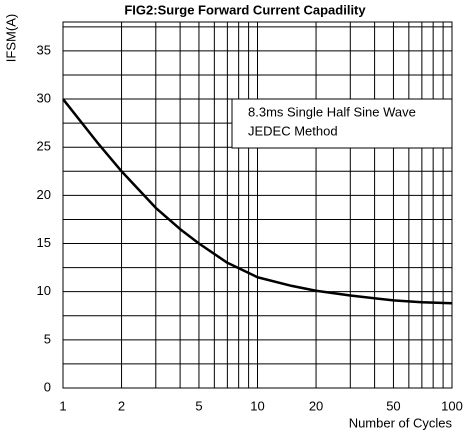  What do you see at coordinates (44, 49) in the screenshot?
I see `y-tick-label: 35` at bounding box center [44, 49].